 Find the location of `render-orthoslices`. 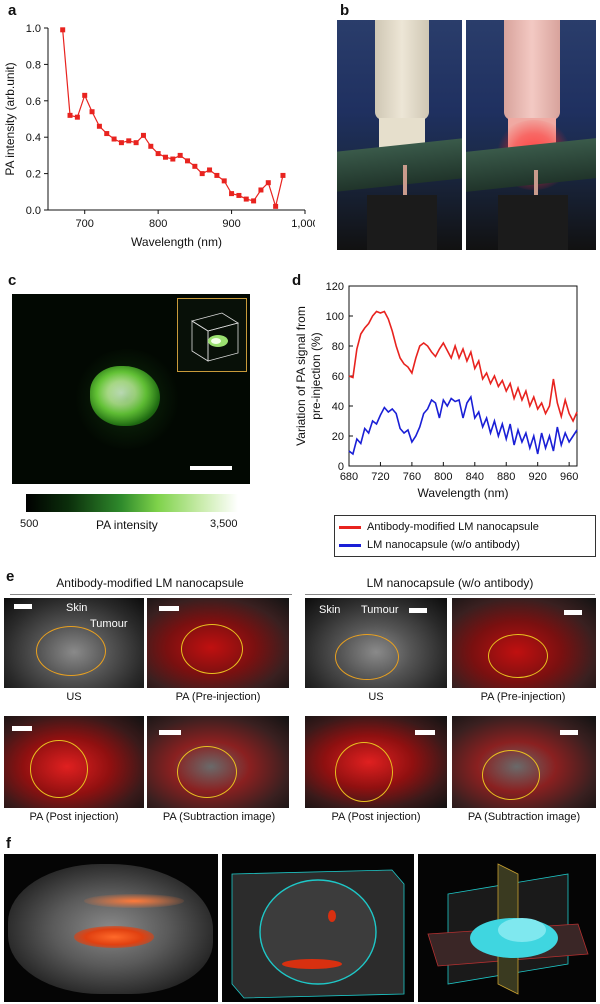

render-orthoslices is located at coordinates (507, 928).